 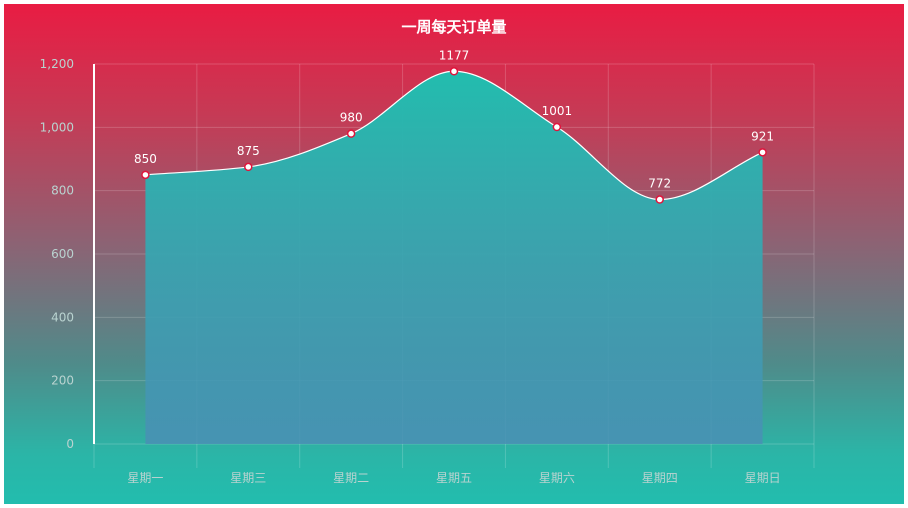 What do you see at coordinates (660, 478) in the screenshot?
I see `x-tick-label: 星期四` at bounding box center [660, 478].